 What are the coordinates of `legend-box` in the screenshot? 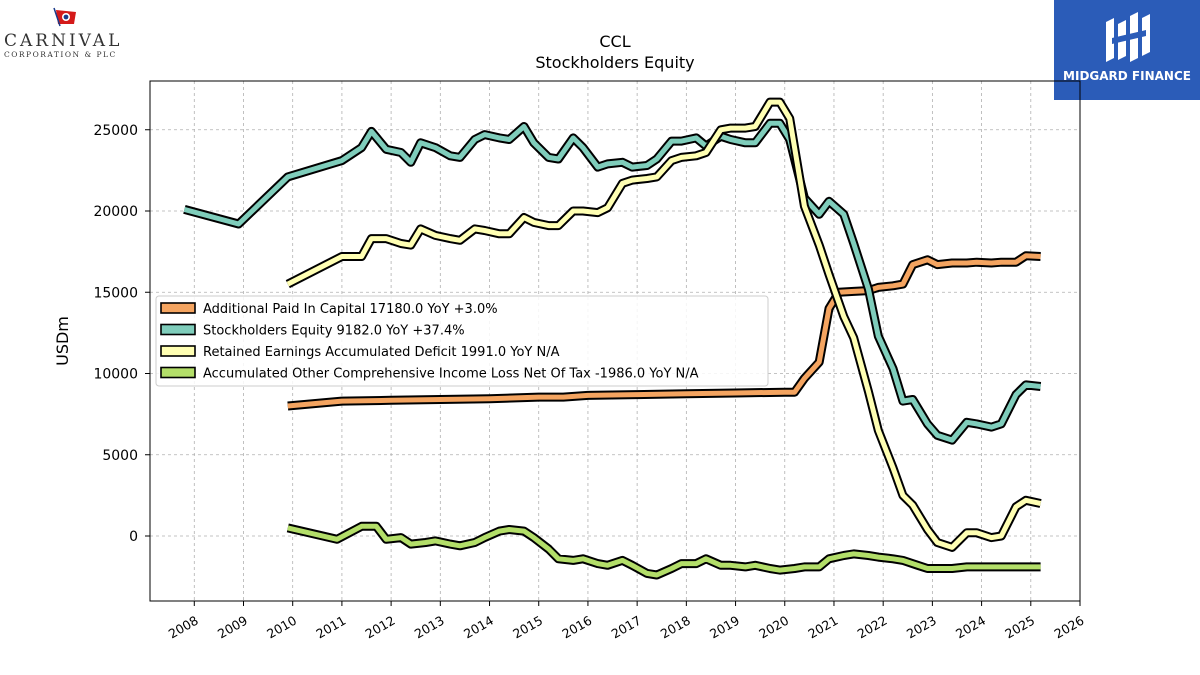 It's located at (462, 341).